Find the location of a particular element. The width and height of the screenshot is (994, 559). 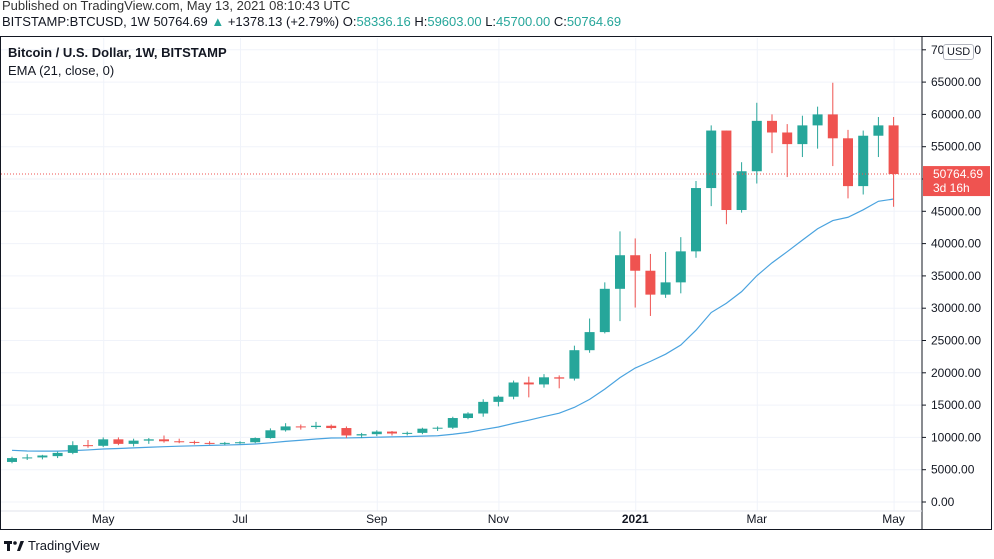

currency-button: USD is located at coordinates (959, 52).